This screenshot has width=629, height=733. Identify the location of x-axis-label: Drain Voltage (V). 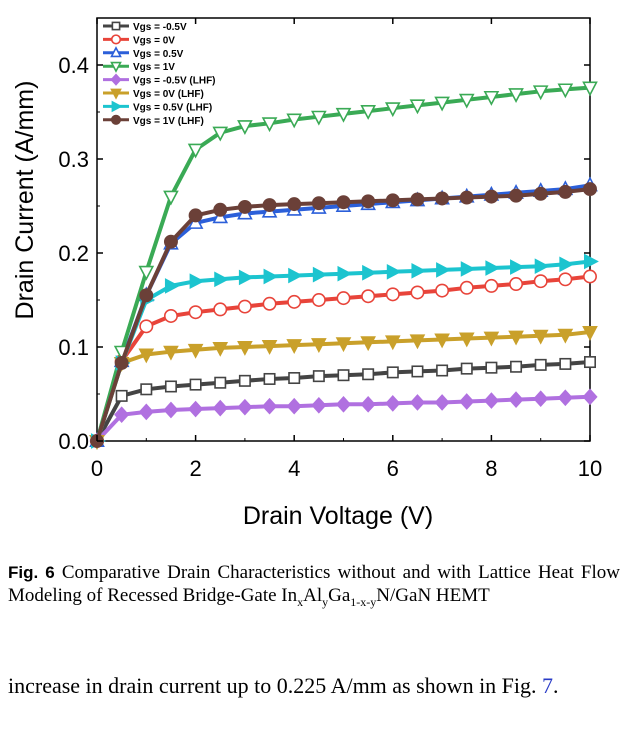
(338, 516).